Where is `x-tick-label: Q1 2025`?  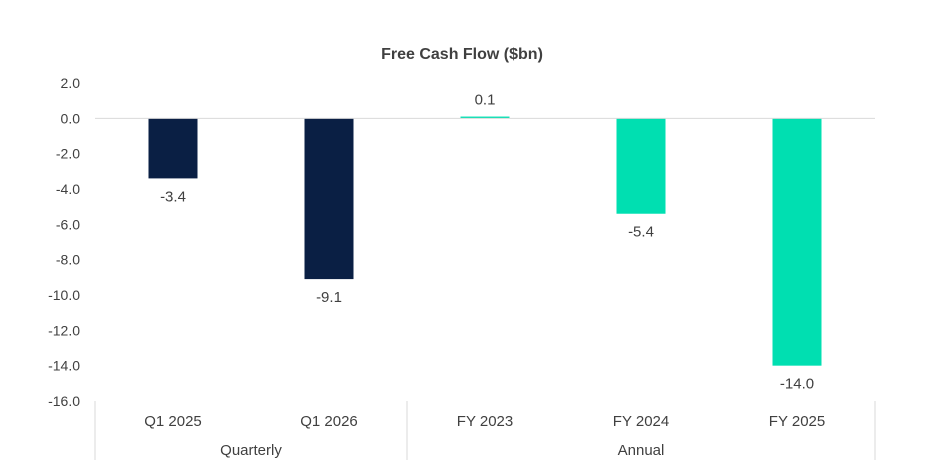 x-tick-label: Q1 2025 is located at coordinates (173, 421).